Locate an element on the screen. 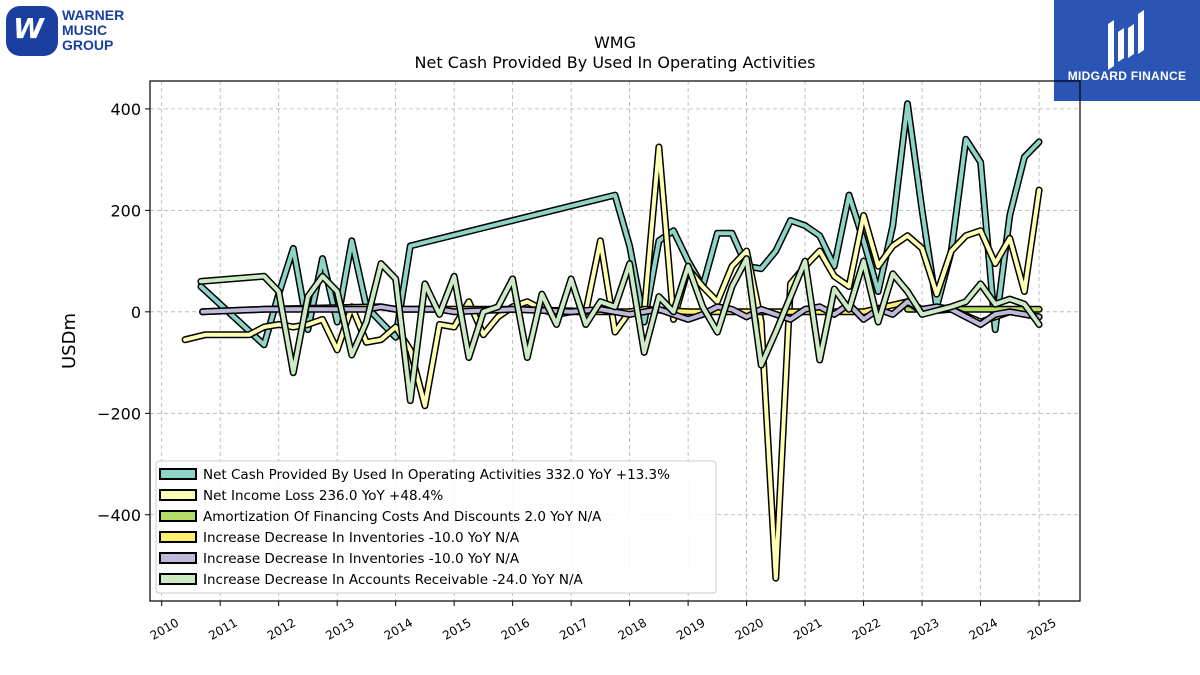 The image size is (1200, 675). chart-title: WMG is located at coordinates (615, 42).